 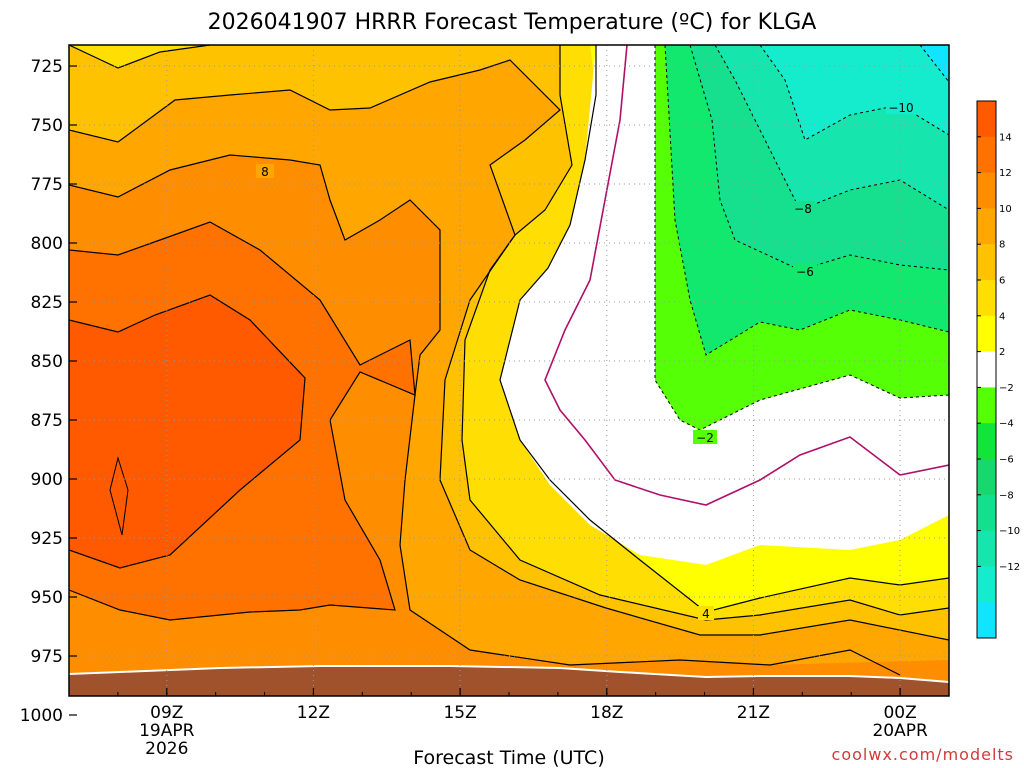 What do you see at coordinates (1002, 245) in the screenshot?
I see `colorbar-label: 8` at bounding box center [1002, 245].